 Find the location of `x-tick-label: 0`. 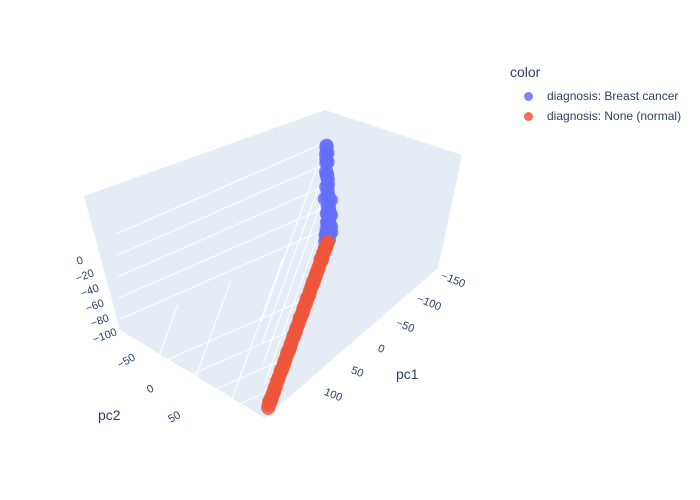

x-tick-label: 0 is located at coordinates (381, 349).